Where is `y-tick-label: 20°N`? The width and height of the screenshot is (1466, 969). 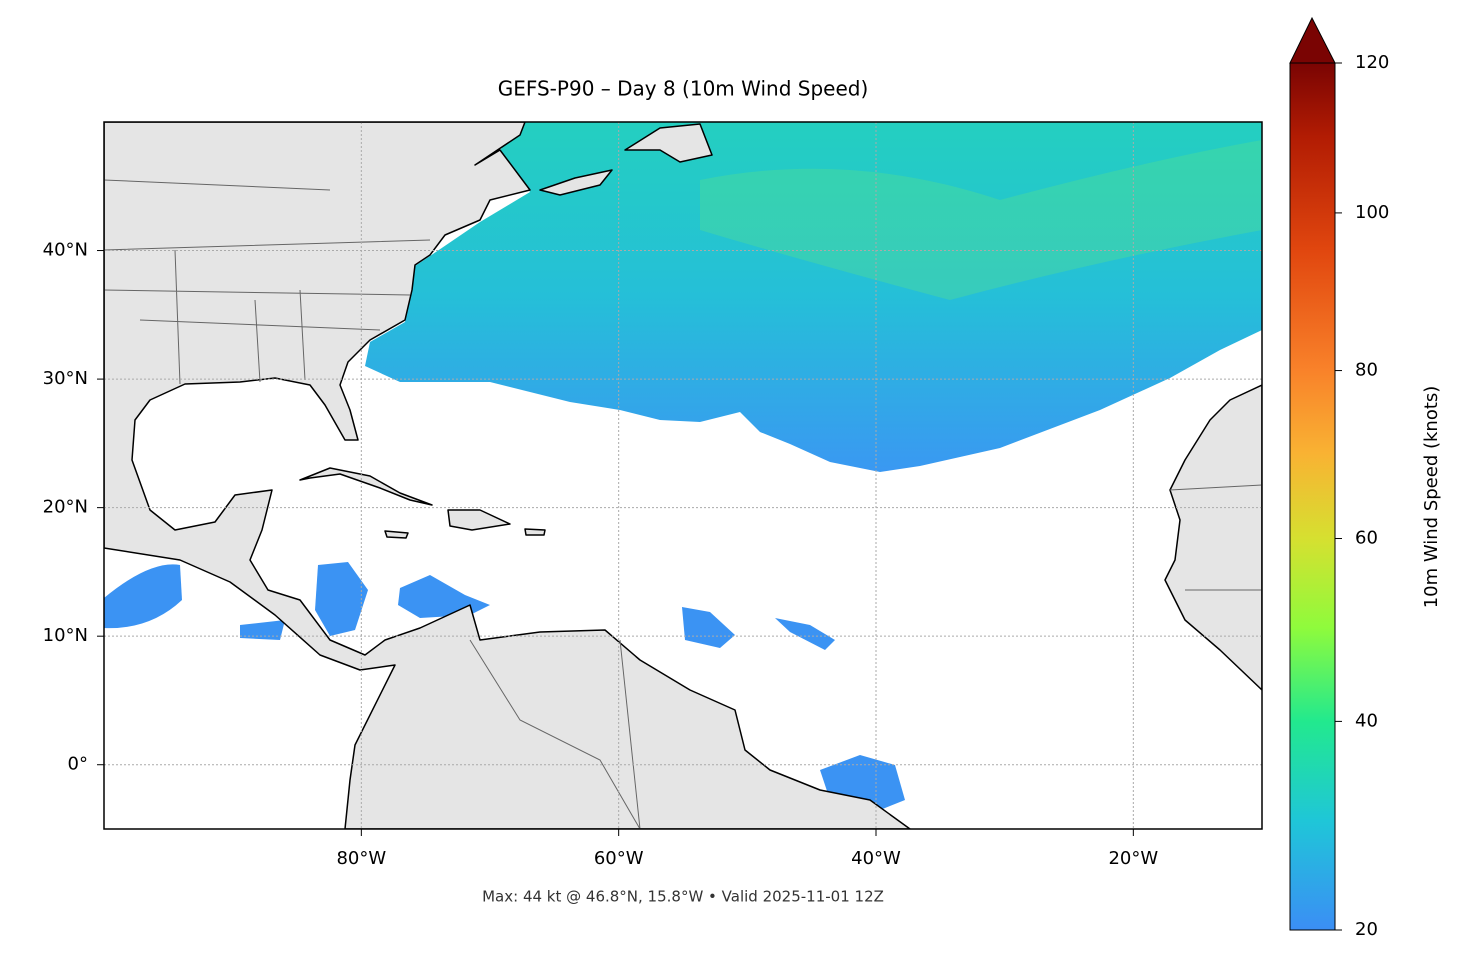 y-tick-label: 20°N is located at coordinates (65, 507).